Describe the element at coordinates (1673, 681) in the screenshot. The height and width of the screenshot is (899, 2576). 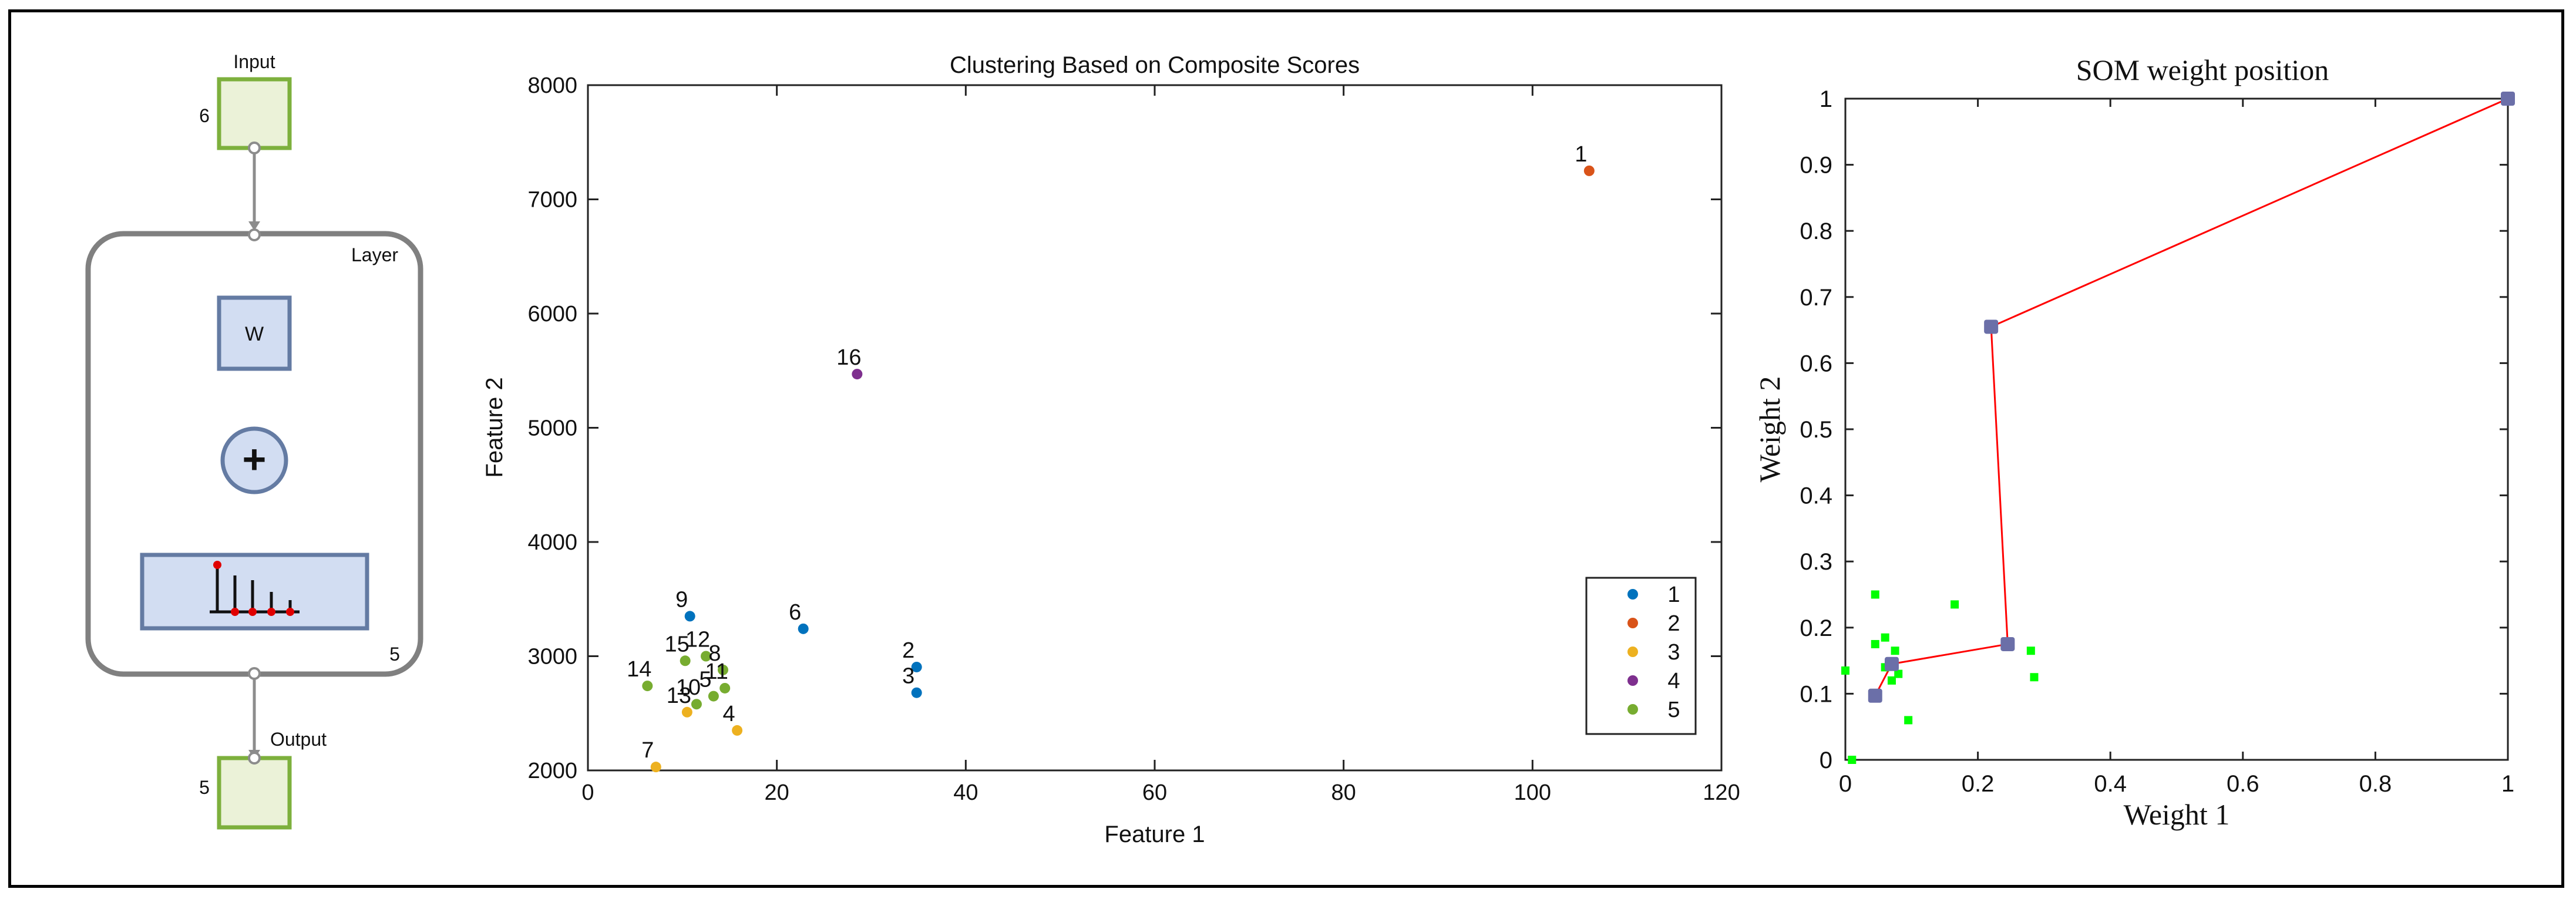
I see `legend-label: 4` at that location.